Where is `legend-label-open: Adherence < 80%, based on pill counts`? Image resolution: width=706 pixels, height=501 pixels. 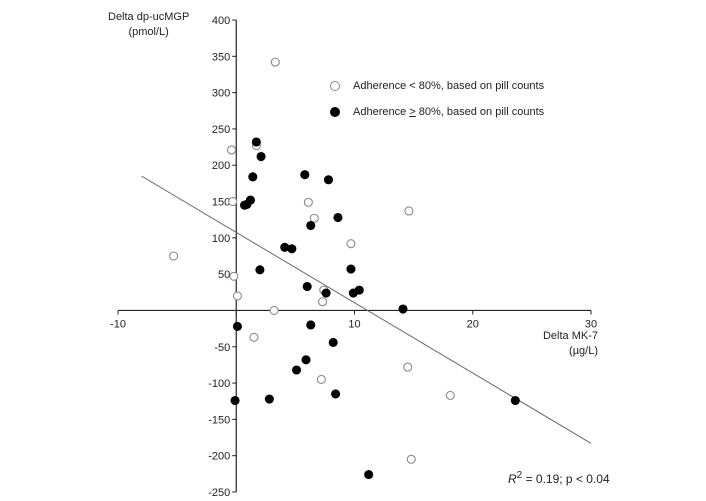 legend-label-open: Adherence < 80%, based on pill counts is located at coordinates (449, 86).